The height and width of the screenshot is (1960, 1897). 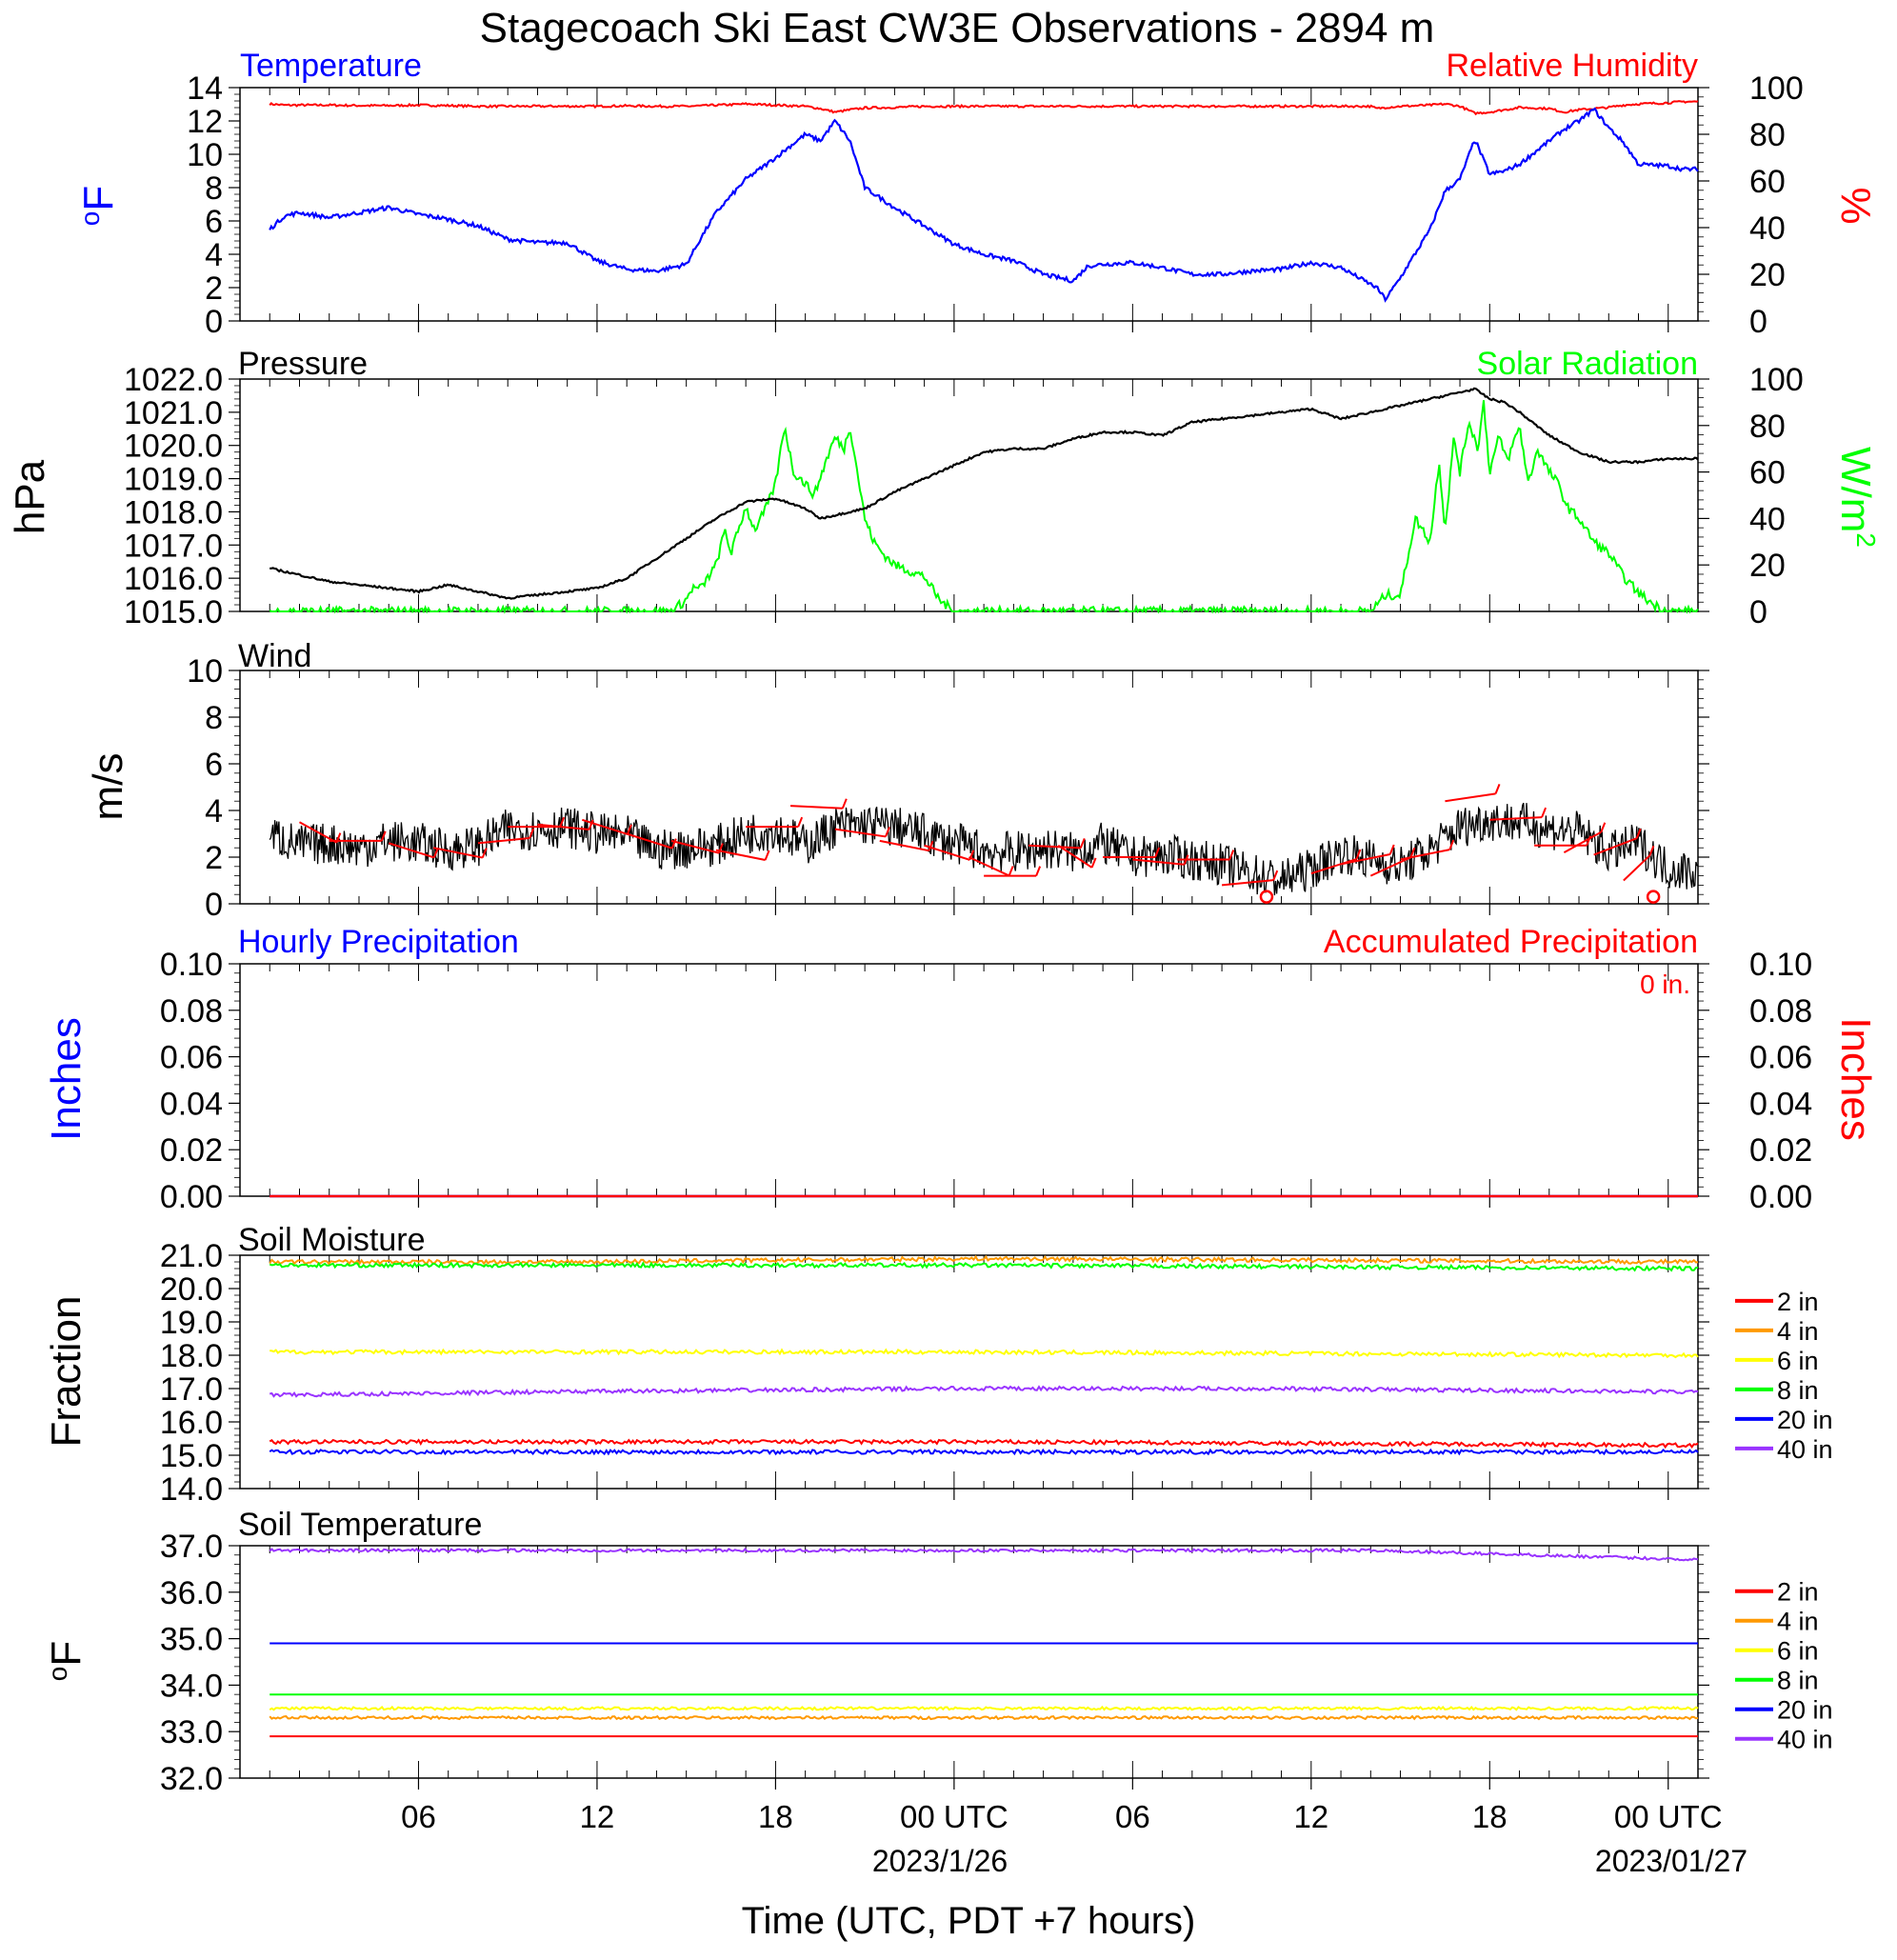 What do you see at coordinates (1780, 1104) in the screenshot?
I see `y-tick-label: 0.04` at bounding box center [1780, 1104].